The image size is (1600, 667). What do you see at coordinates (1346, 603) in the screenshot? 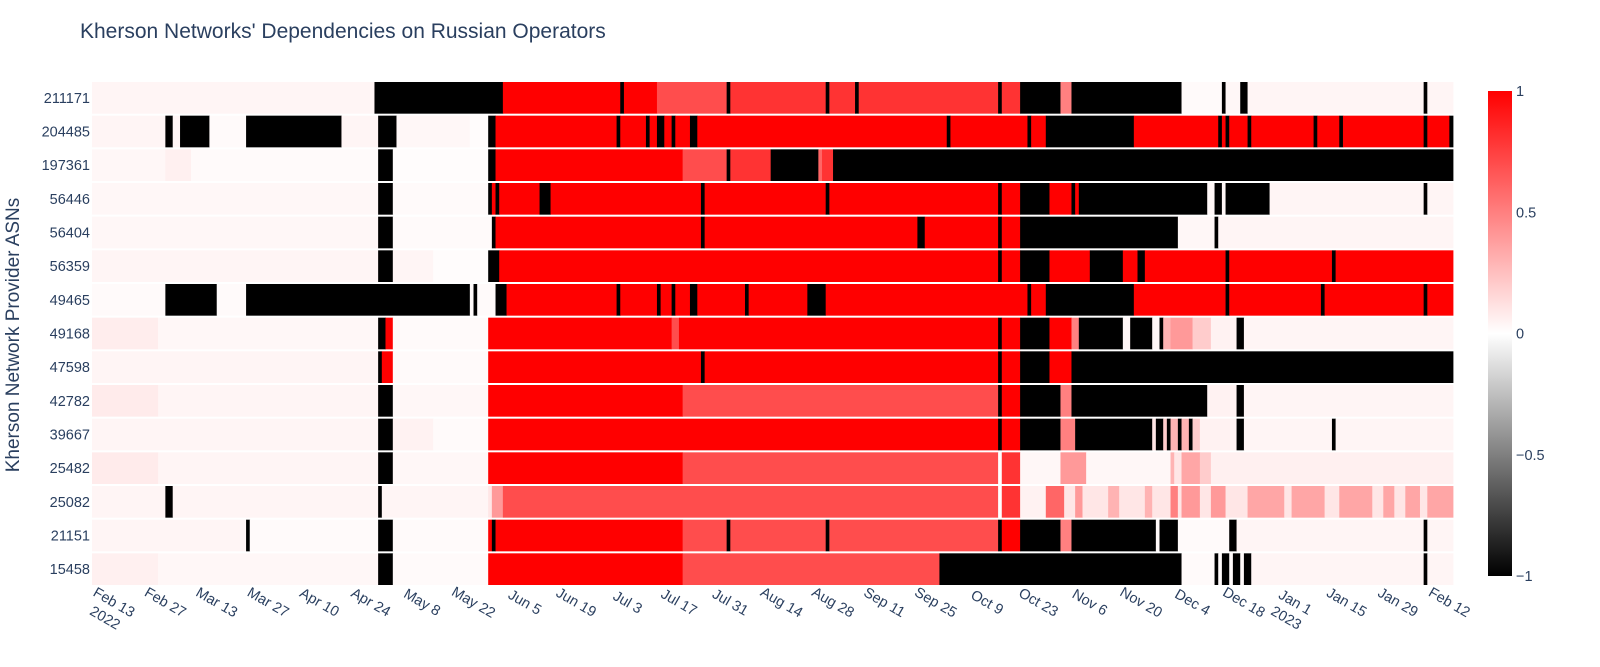
I see `x-tick-label: Jan 15` at bounding box center [1346, 603].